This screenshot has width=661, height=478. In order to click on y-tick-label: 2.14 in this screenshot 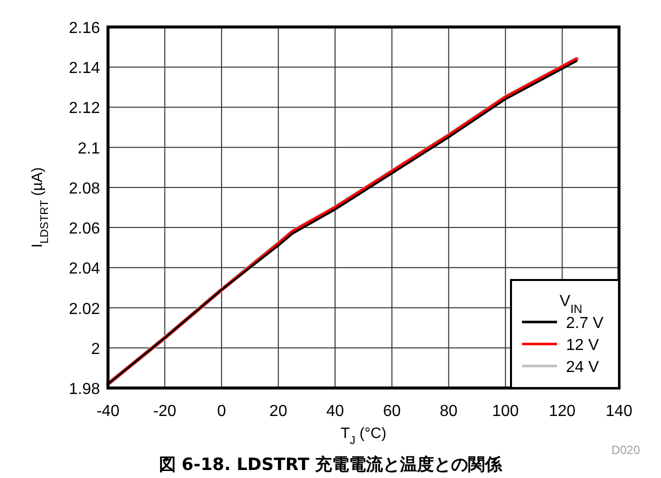, I will do `click(84, 69)`.